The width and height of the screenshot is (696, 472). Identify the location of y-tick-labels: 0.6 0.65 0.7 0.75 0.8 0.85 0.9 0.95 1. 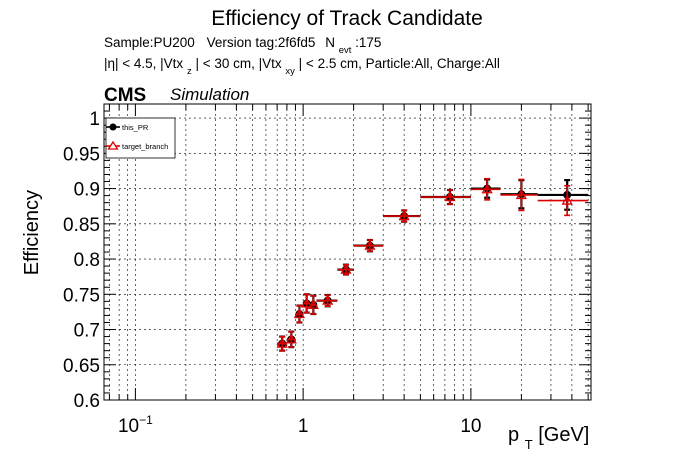
(81, 260).